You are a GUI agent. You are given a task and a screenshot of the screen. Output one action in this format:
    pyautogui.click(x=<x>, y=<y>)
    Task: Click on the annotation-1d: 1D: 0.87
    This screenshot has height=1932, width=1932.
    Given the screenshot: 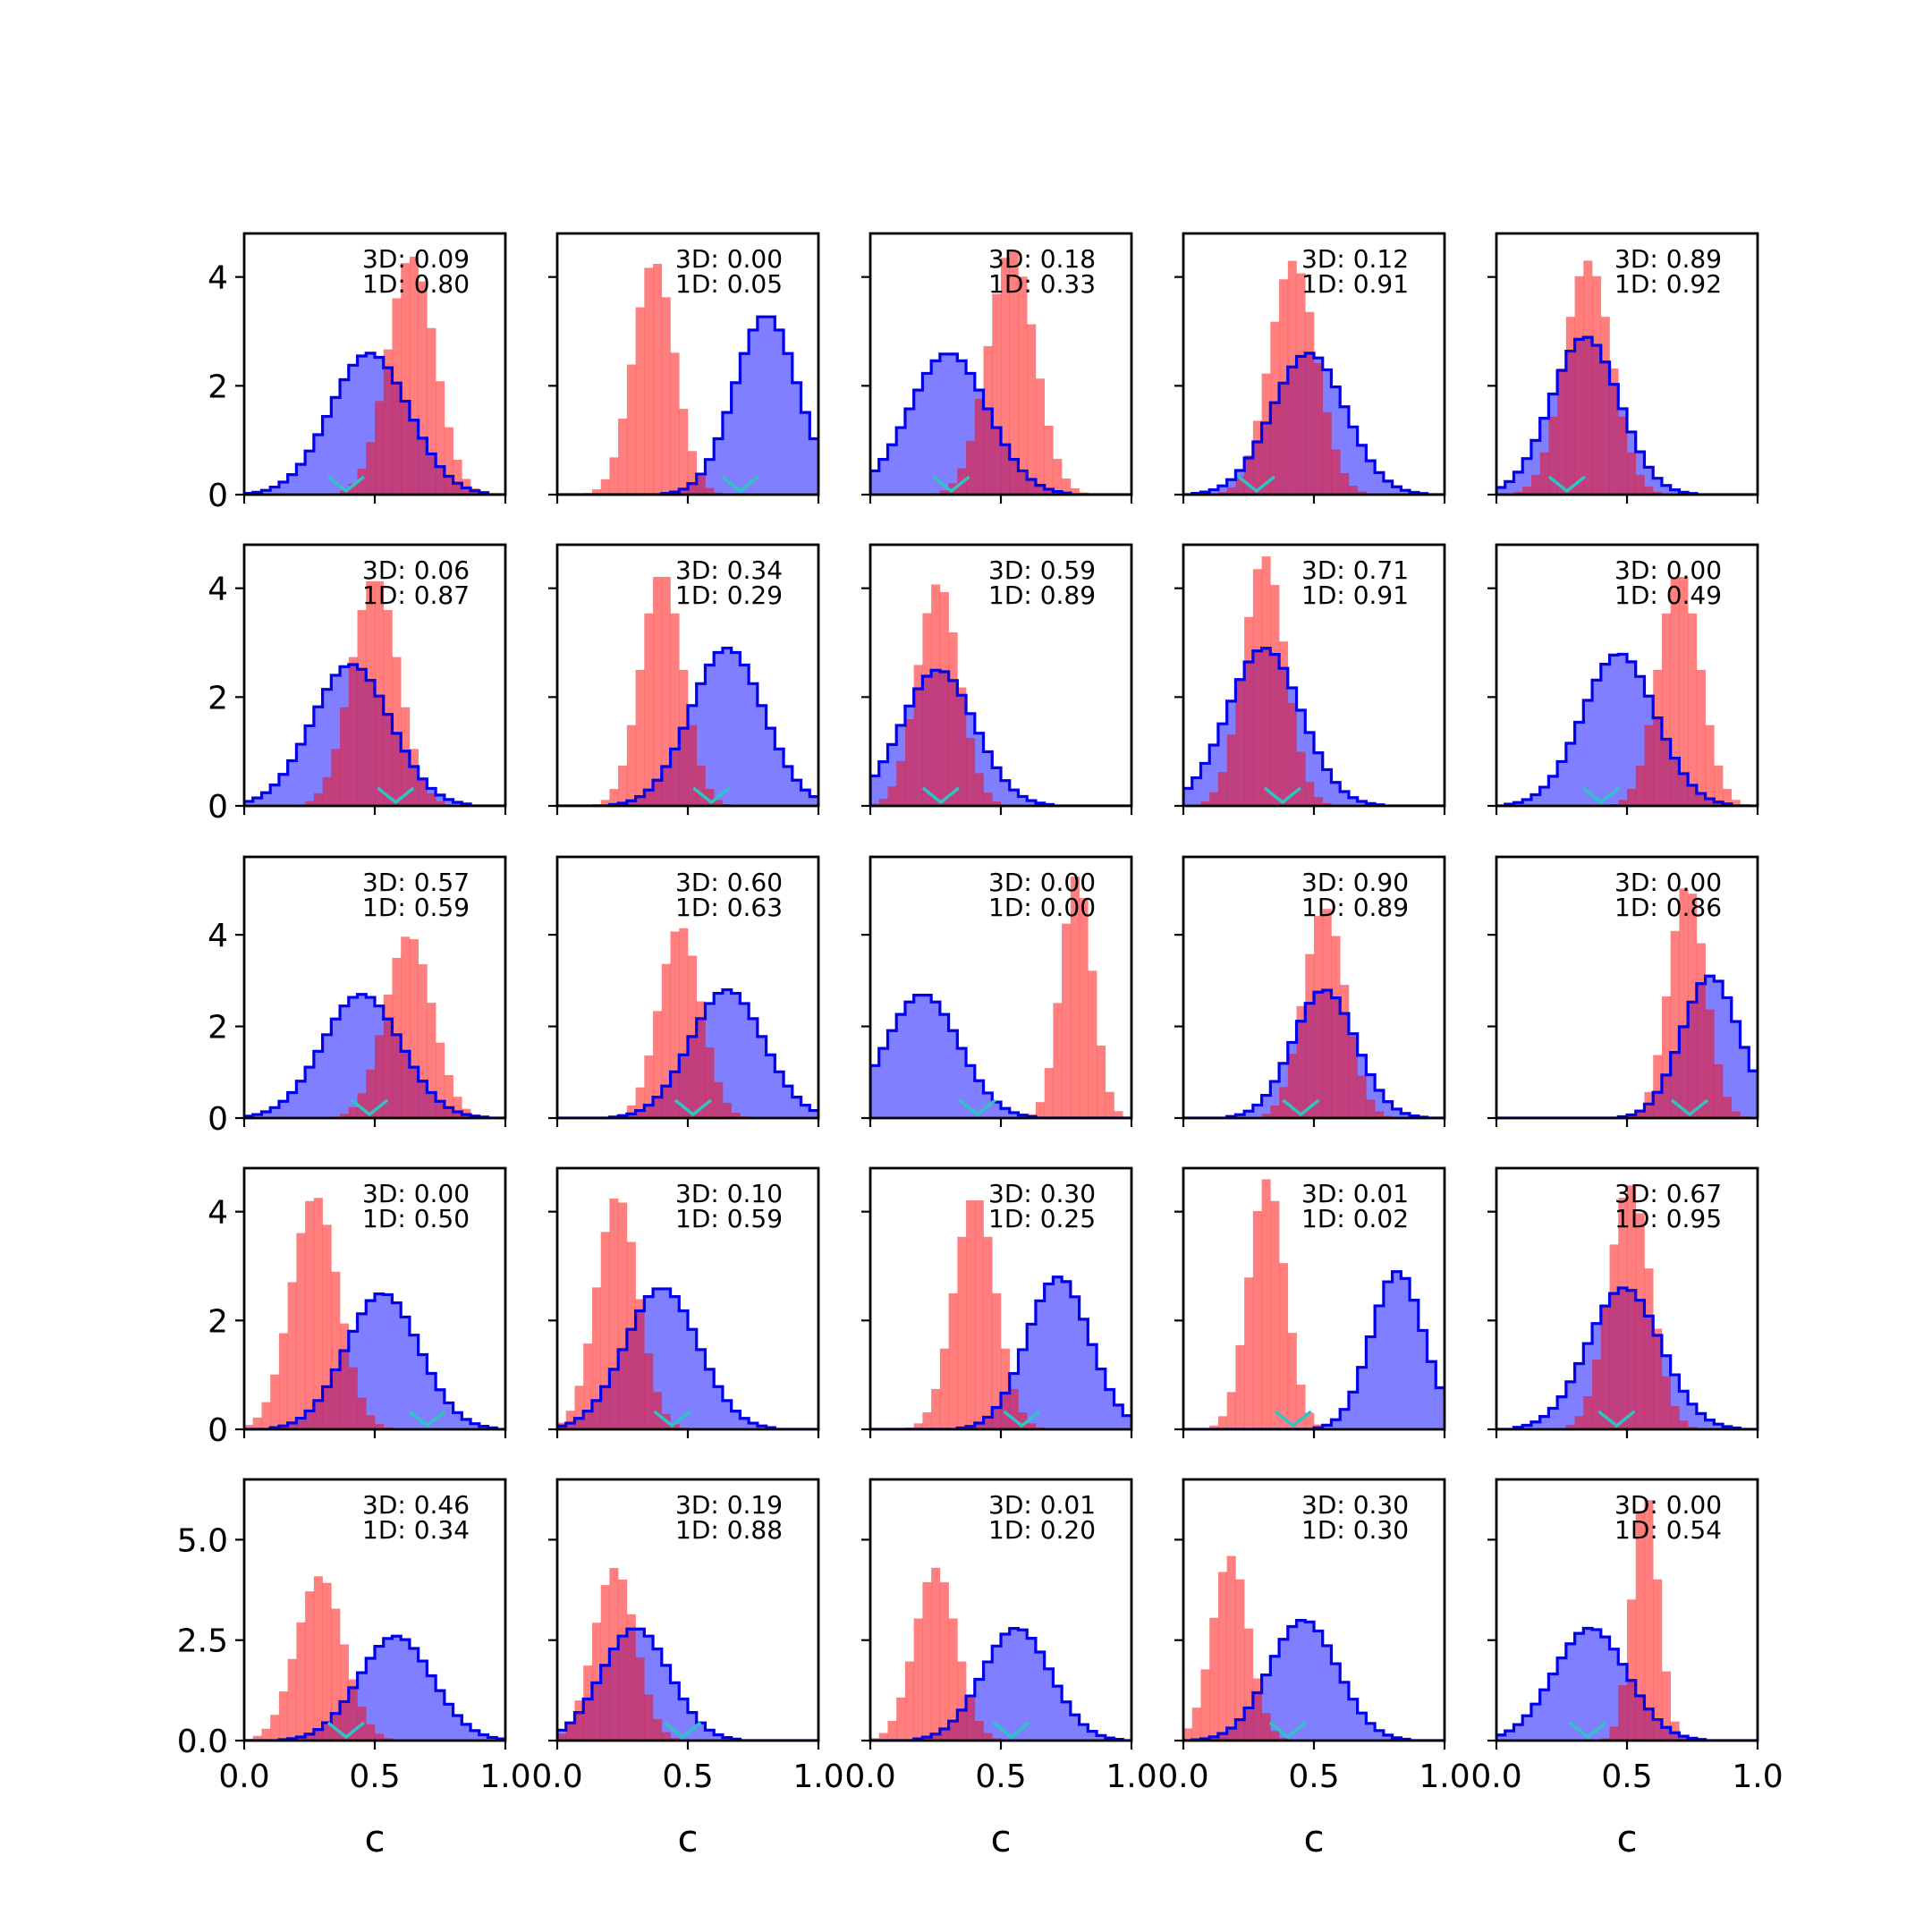 What is the action you would take?
    pyautogui.click(x=416, y=595)
    